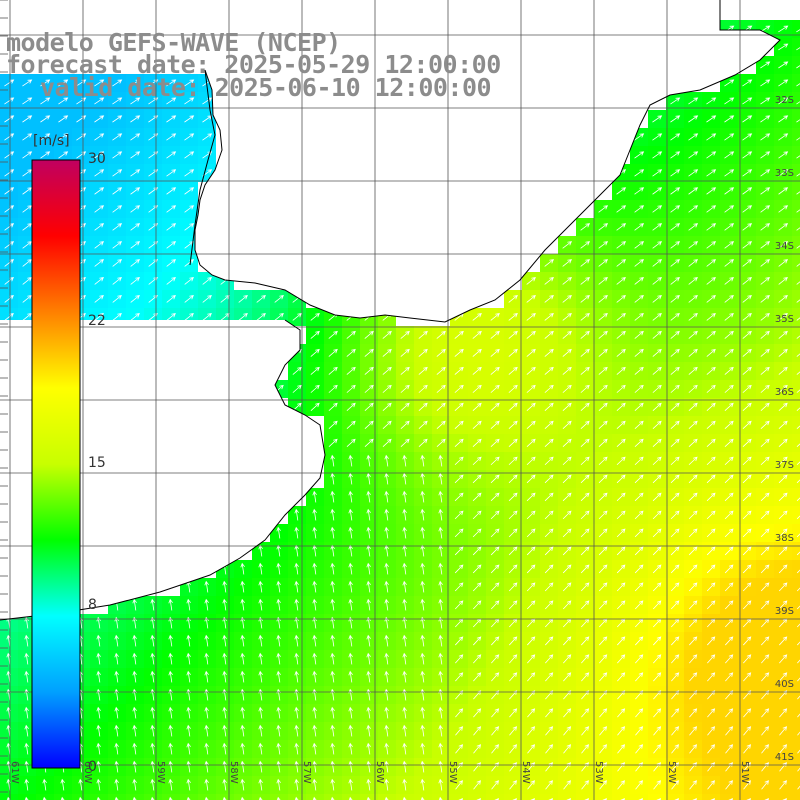 This screenshot has width=800, height=800. What do you see at coordinates (173, 42) in the screenshot?
I see `model-title: modelo GEFS-WAVE (NCEP)` at bounding box center [173, 42].